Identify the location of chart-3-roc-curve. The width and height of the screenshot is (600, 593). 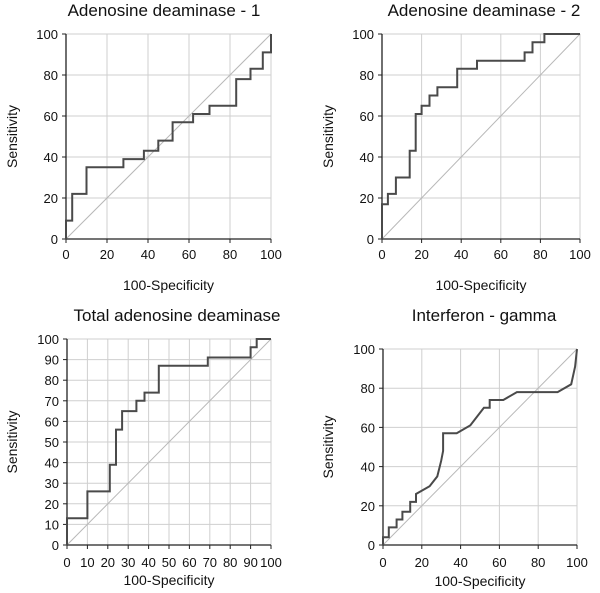
(168, 441).